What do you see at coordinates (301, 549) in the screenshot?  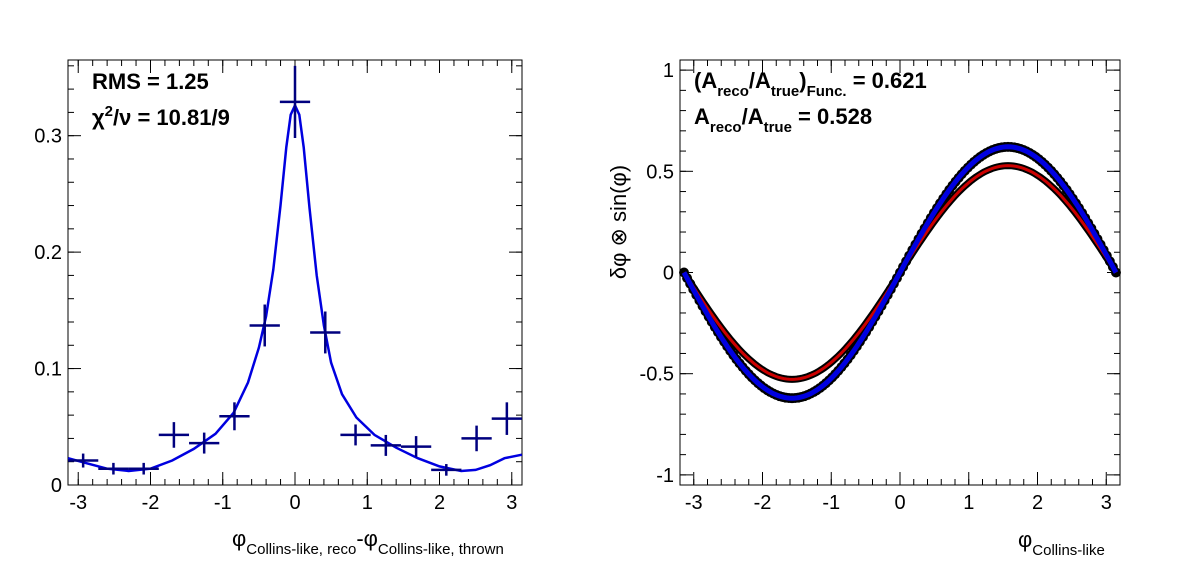 I see `left-xlabel-sub1: Collins-like, reco` at bounding box center [301, 549].